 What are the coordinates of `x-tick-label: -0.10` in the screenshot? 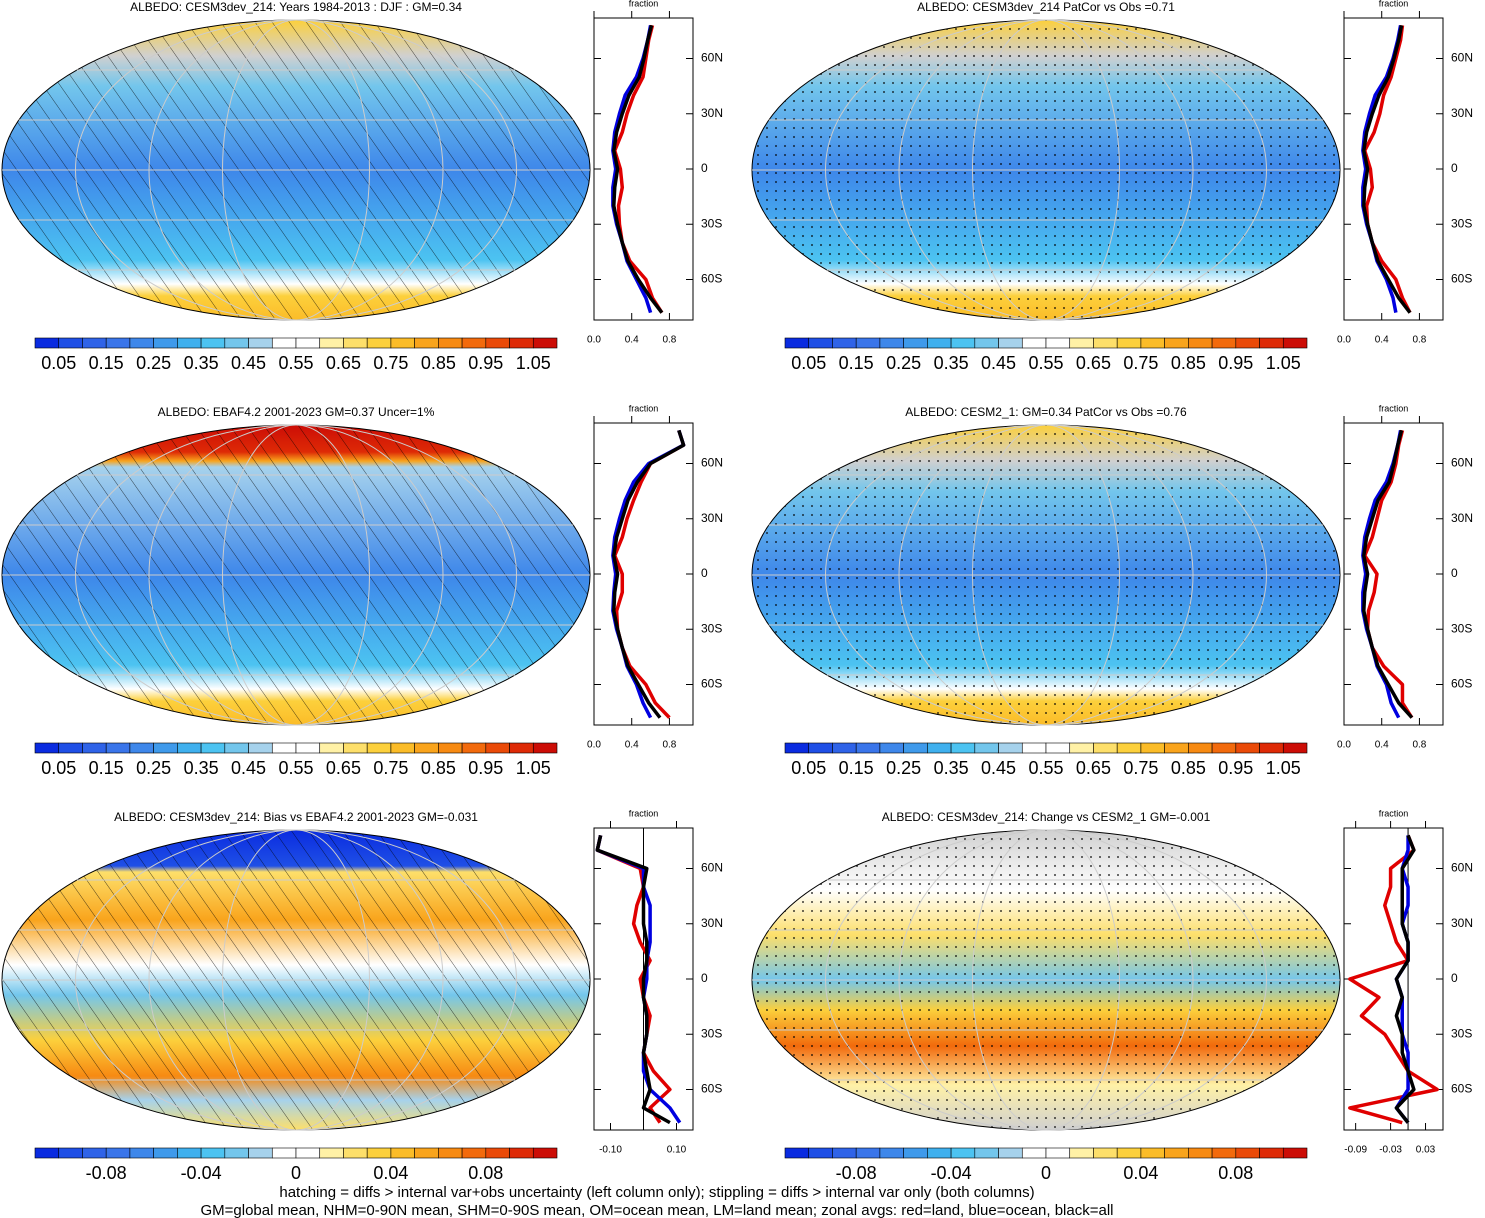 It's located at (610, 1150).